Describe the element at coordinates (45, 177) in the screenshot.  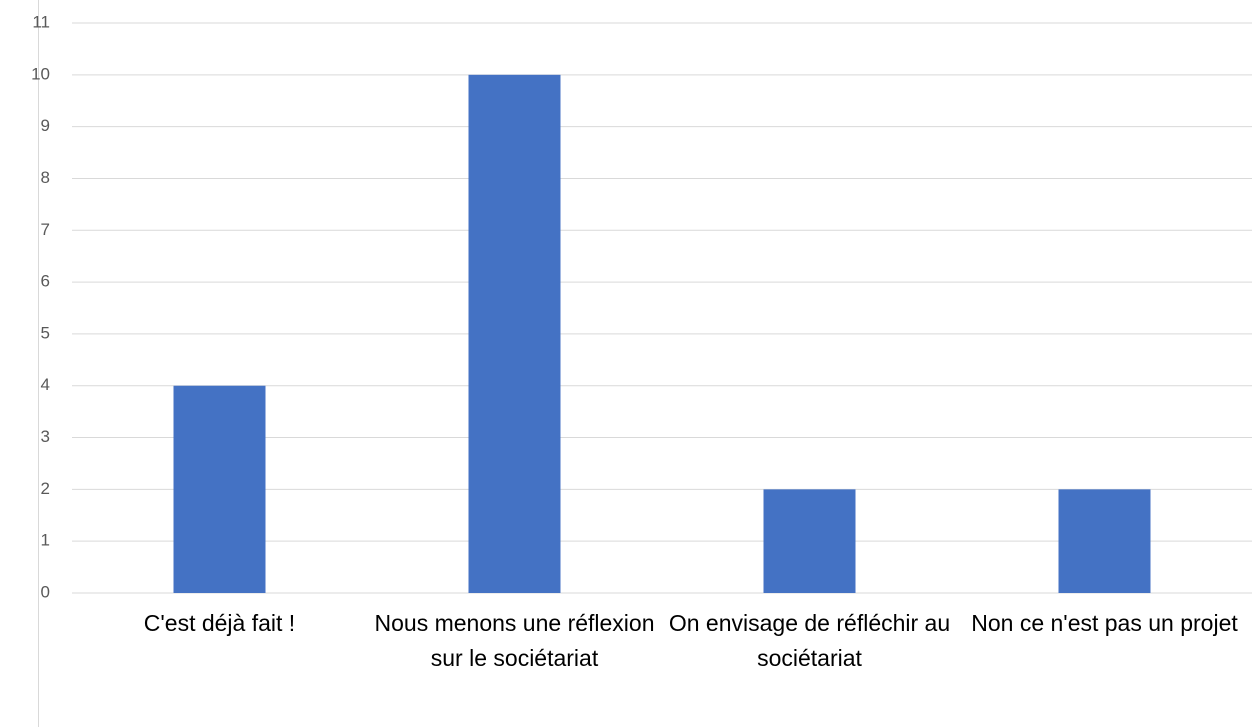
I see `y-tick-label: 8` at that location.